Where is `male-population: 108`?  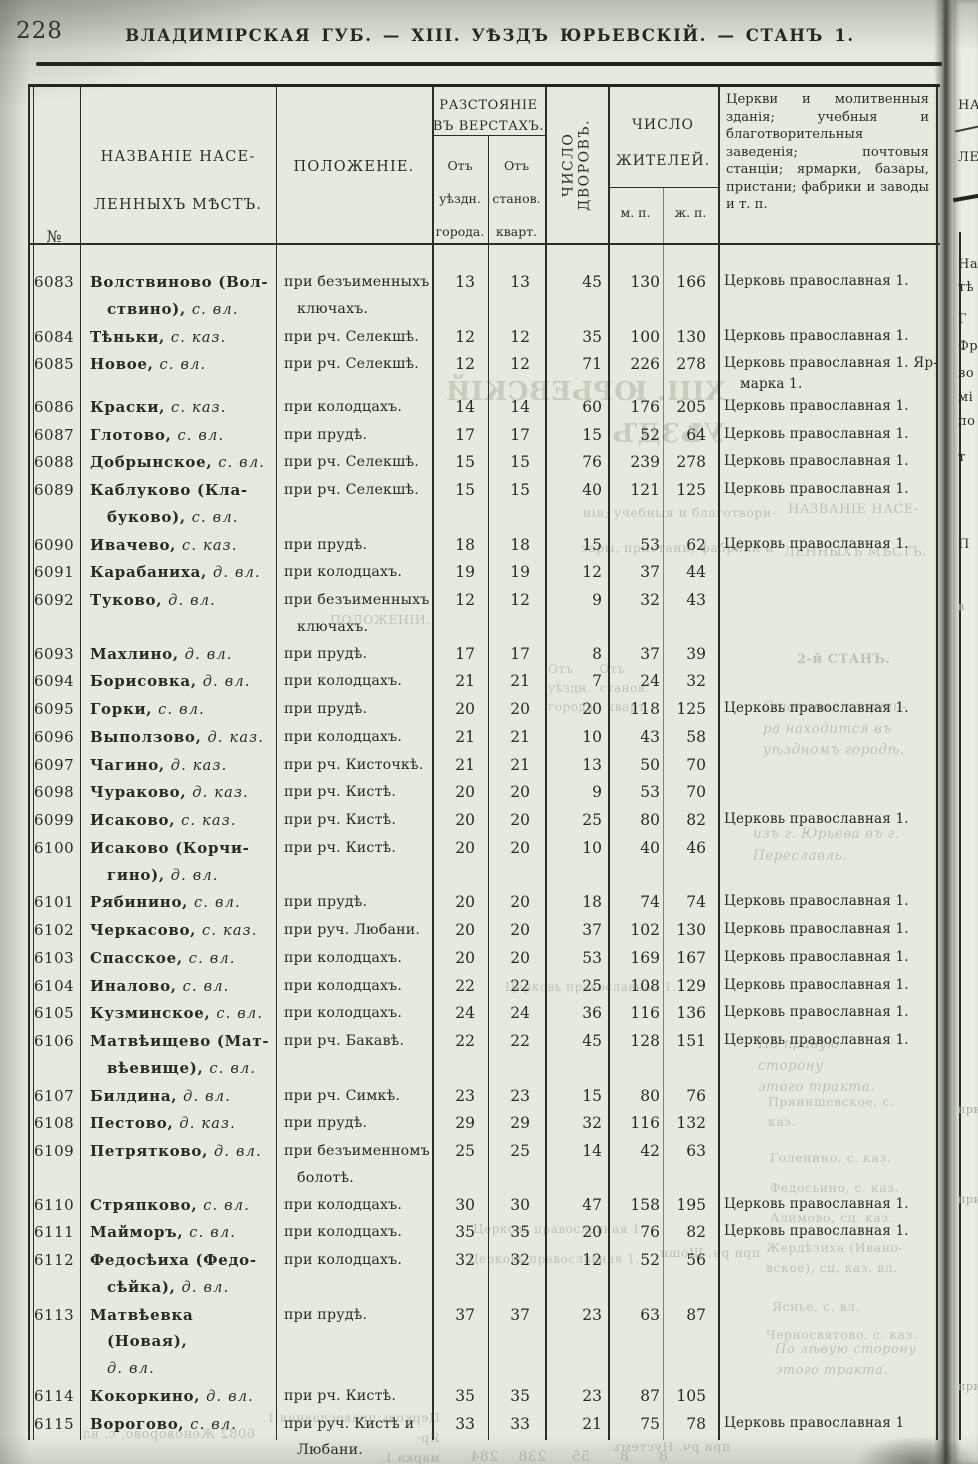 male-population: 108 is located at coordinates (645, 985).